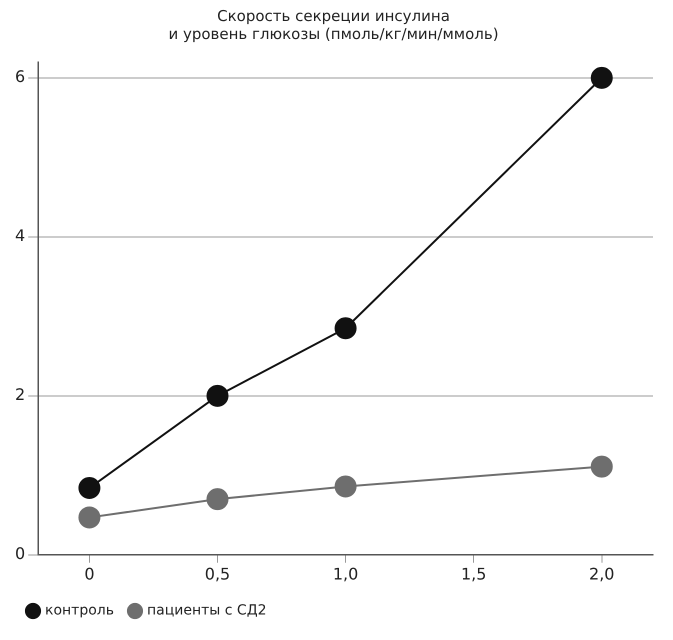  Describe the element at coordinates (20, 76) in the screenshot. I see `y-tick-label: 6` at that location.